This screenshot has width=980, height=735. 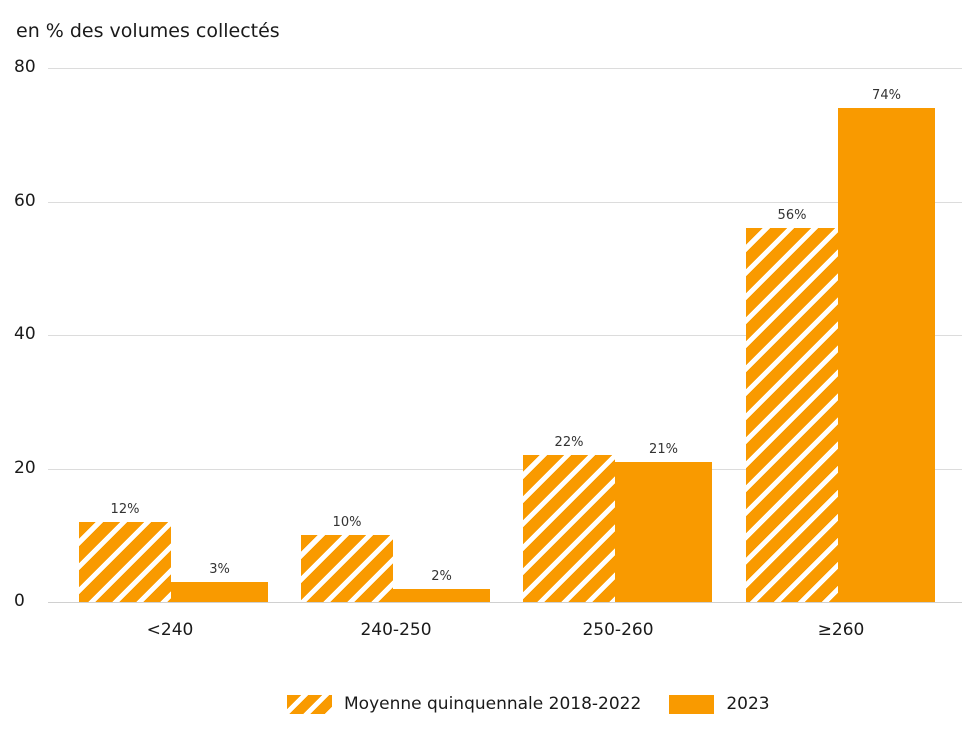 What do you see at coordinates (748, 704) in the screenshot?
I see `legend-label-2023: 2023` at bounding box center [748, 704].